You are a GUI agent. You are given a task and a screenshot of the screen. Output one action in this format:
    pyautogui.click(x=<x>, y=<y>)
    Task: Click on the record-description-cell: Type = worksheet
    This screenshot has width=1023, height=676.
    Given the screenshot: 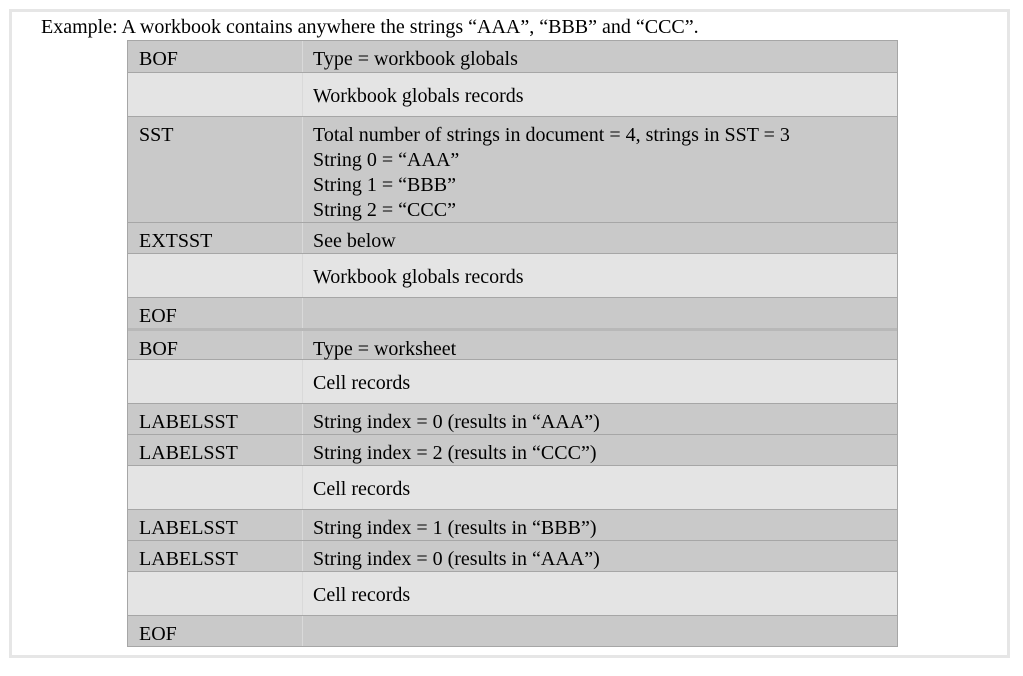 What is the action you would take?
    pyautogui.click(x=600, y=345)
    